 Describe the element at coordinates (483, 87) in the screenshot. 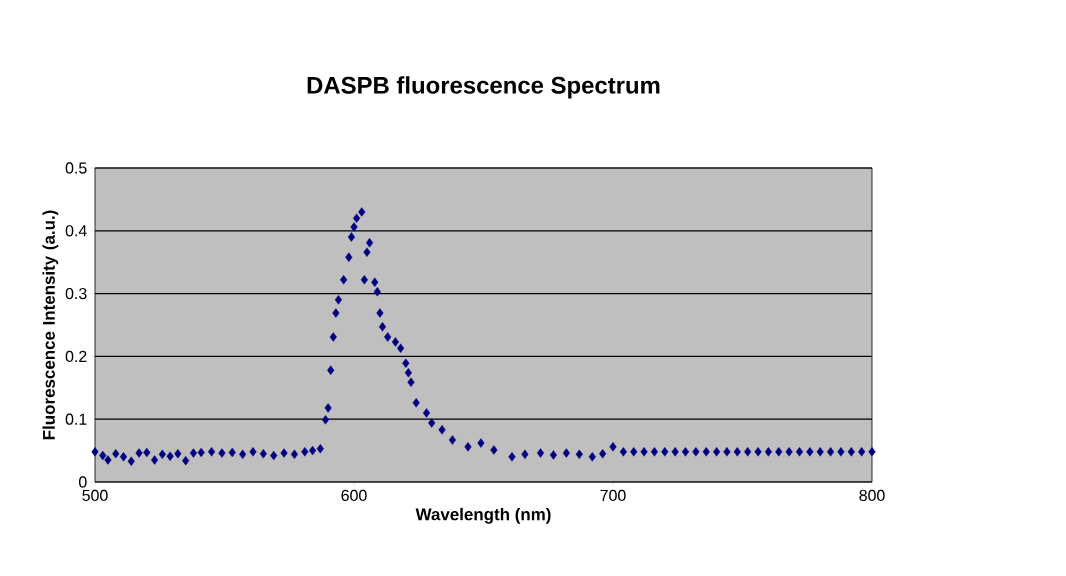

I see `chart-title: DASPB fluorescence Spectrum` at that location.